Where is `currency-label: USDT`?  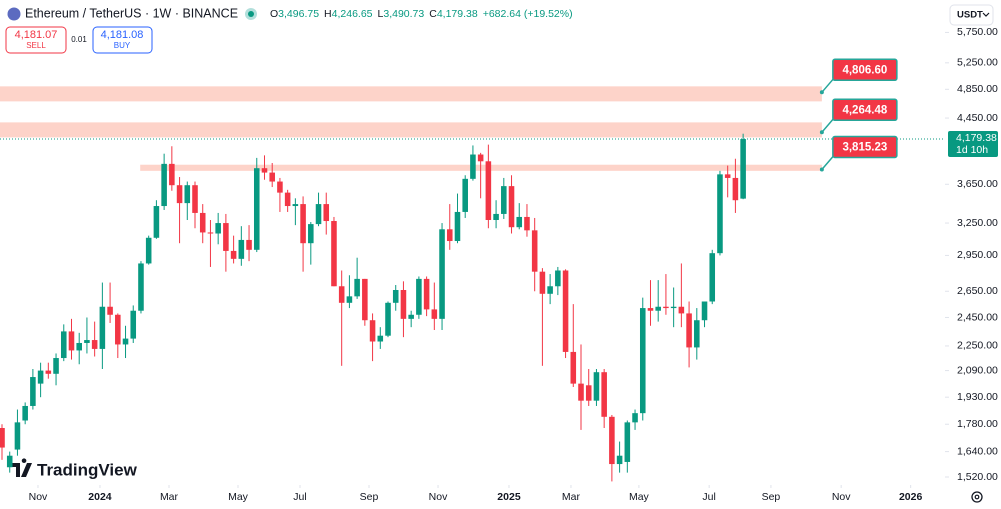 currency-label: USDT is located at coordinates (970, 15).